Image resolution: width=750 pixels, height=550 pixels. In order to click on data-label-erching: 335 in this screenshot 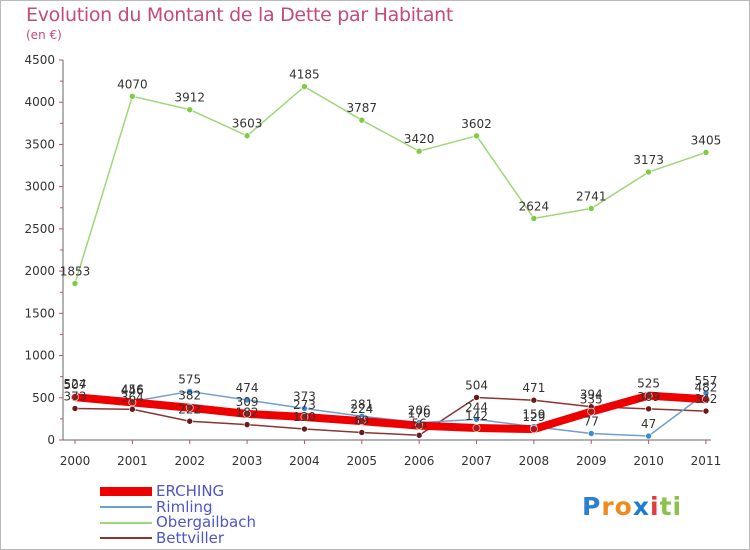, I will do `click(591, 400)`.